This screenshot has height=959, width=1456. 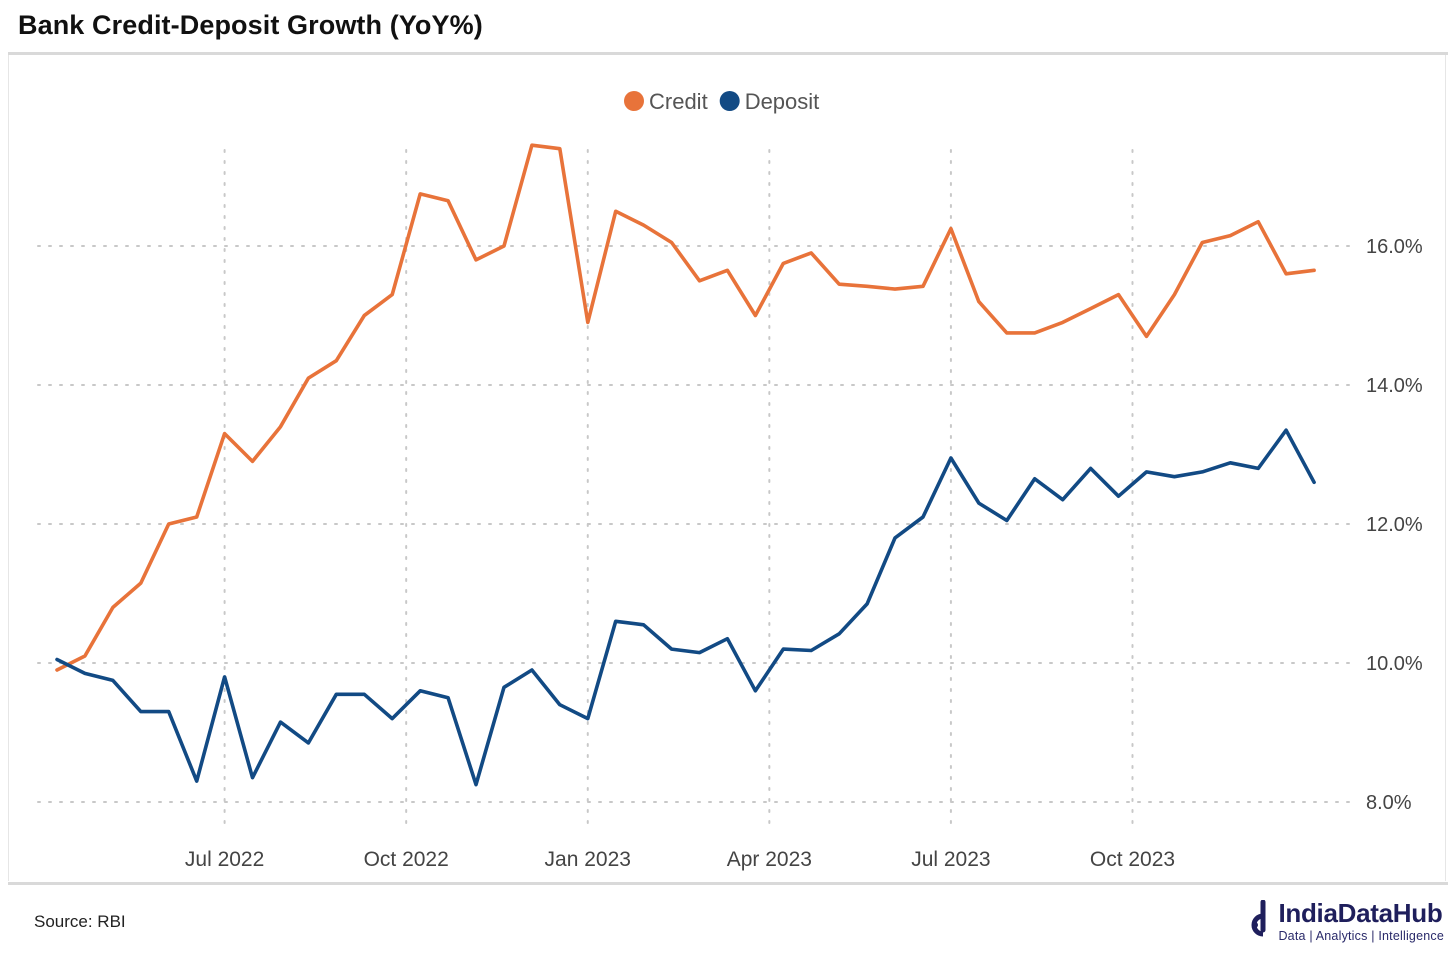 I want to click on chart-title: Bank Credit-Deposit Growth (YoY%), so click(x=250, y=25).